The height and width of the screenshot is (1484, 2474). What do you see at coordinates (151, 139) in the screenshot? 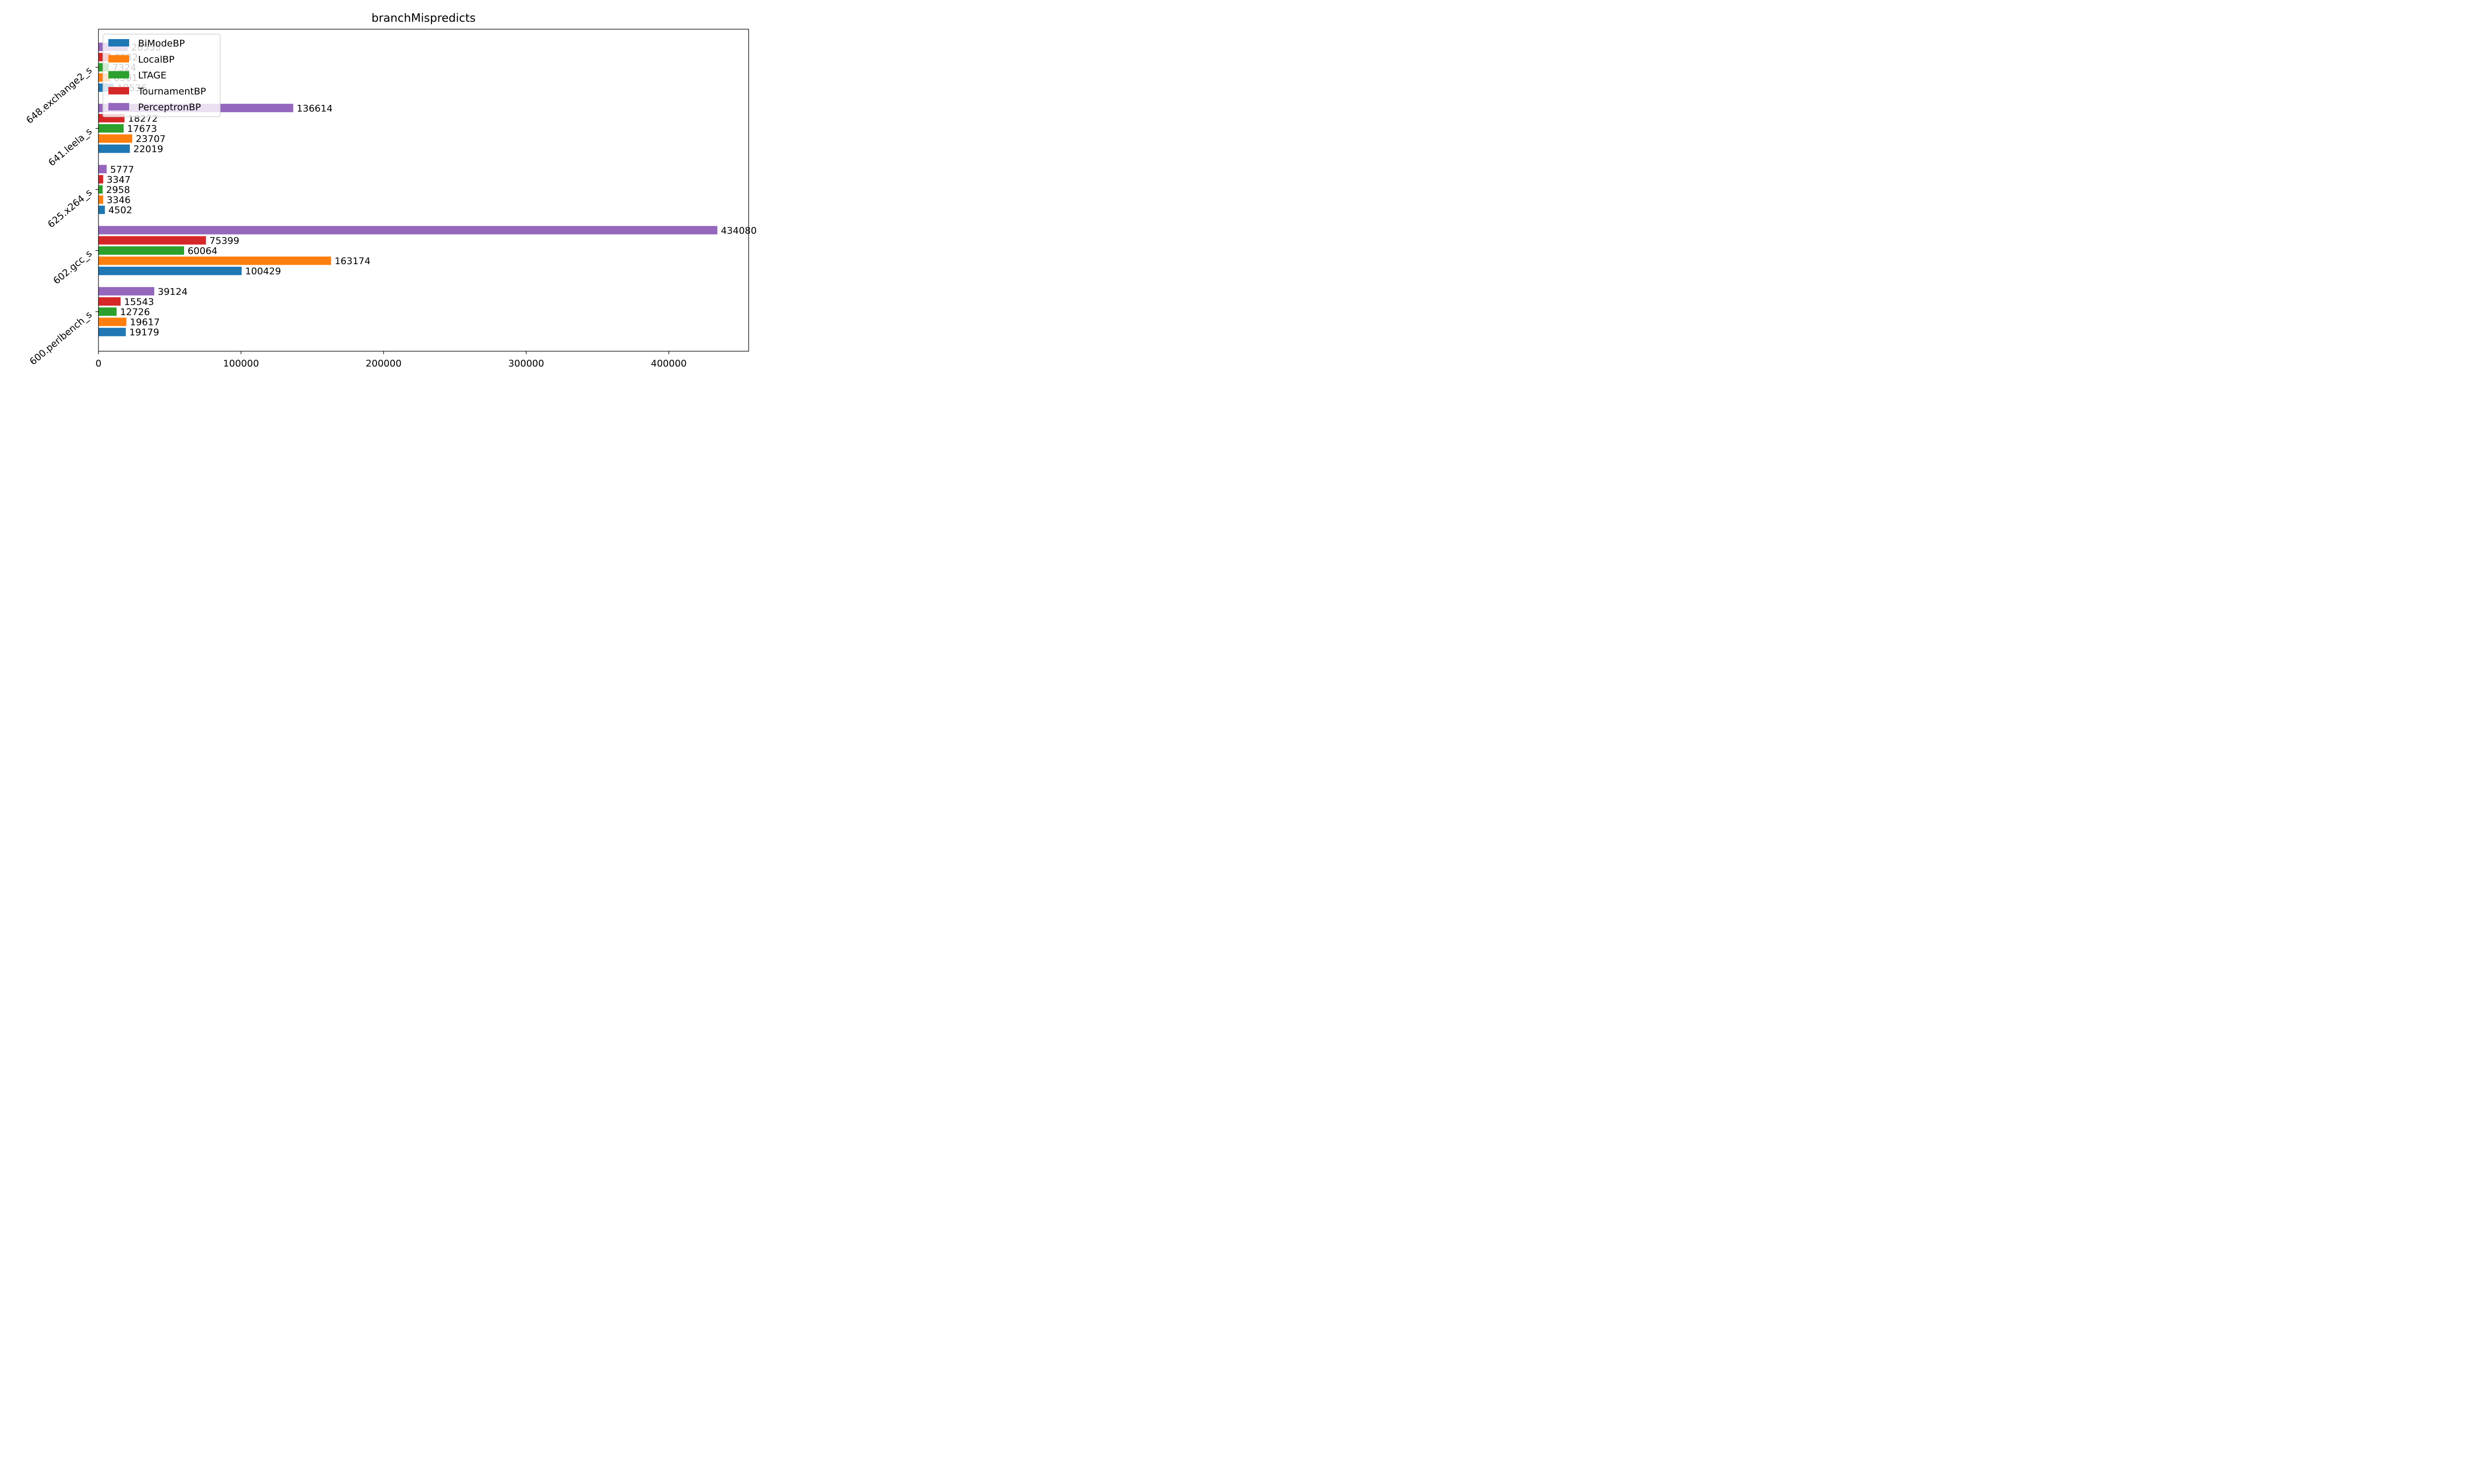
I see `data-label-localbp-641-leela-s: 23707` at bounding box center [151, 139].